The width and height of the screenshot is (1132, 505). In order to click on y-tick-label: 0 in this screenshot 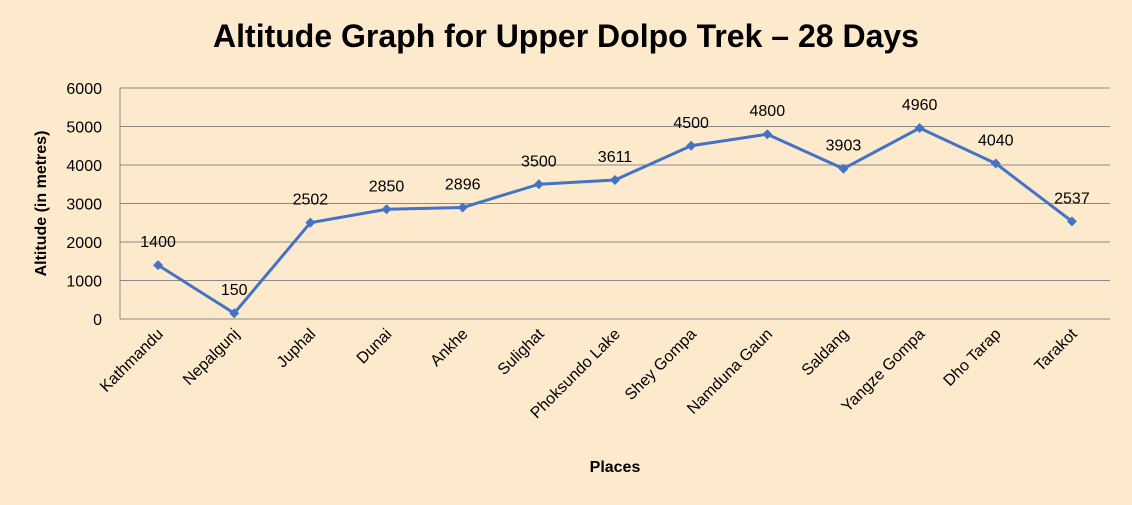, I will do `click(97, 320)`.